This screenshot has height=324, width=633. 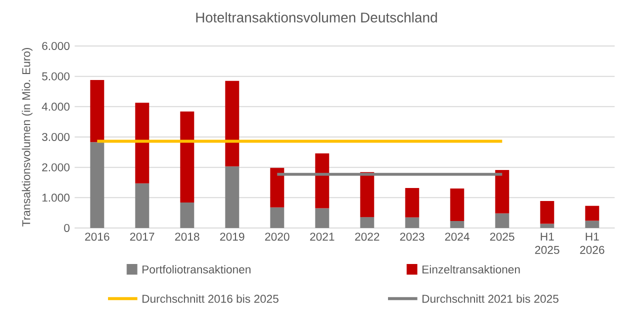 I want to click on legend-label: Durchschnitt 2016 bis 2025, so click(x=210, y=298).